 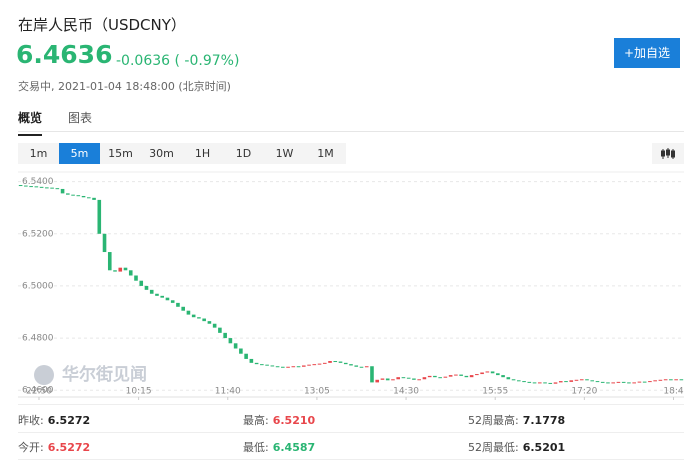 What do you see at coordinates (228, 392) in the screenshot?
I see `x-tick-label: 11:40` at bounding box center [228, 392].